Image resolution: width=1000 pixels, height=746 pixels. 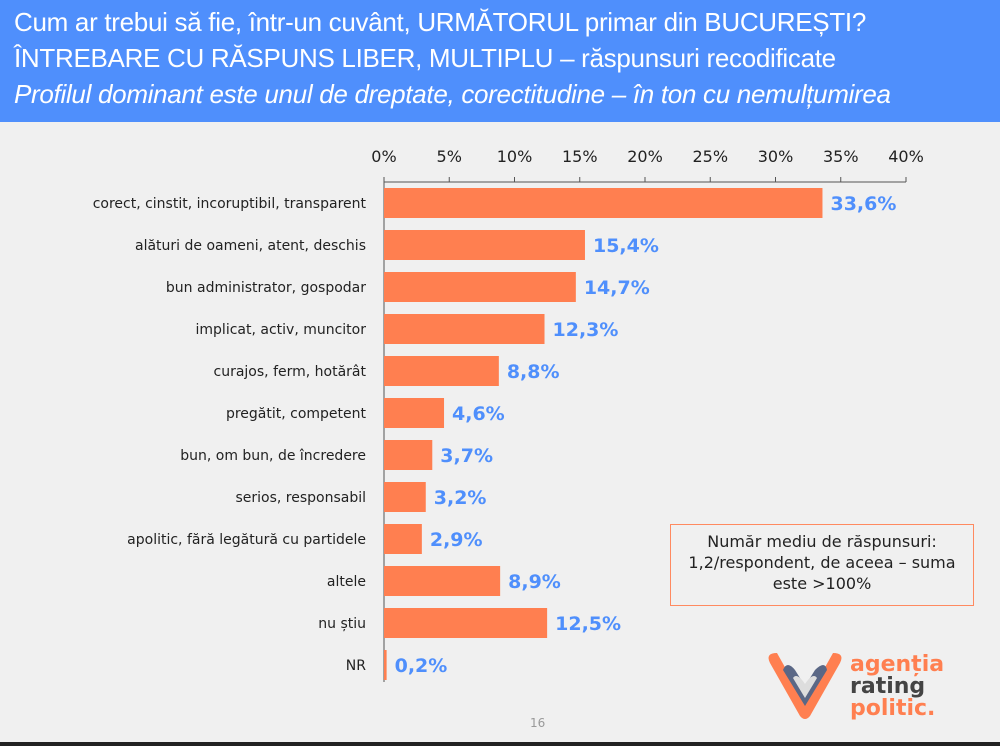 What do you see at coordinates (822, 541) in the screenshot?
I see `note-line: Număr mediu de răspunsuri:` at bounding box center [822, 541].